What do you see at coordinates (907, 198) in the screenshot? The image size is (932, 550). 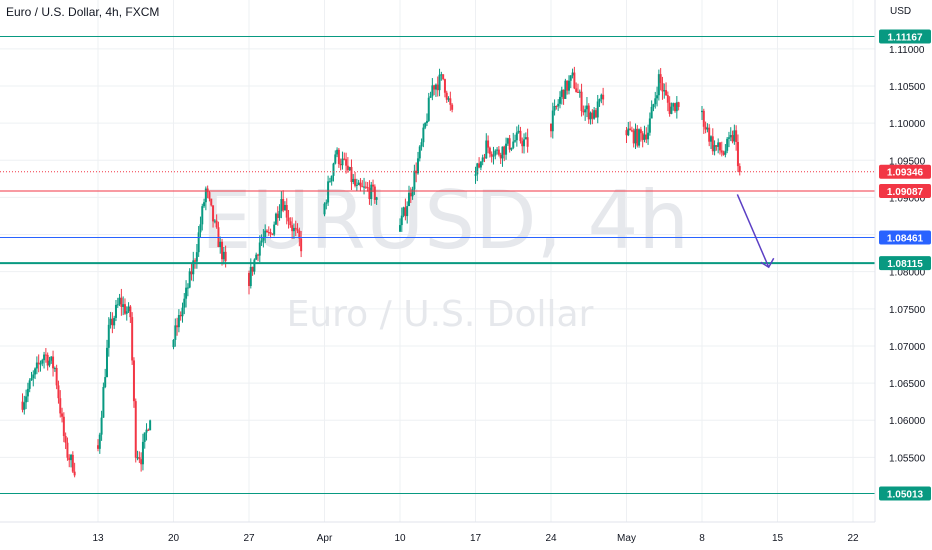 I see `price-tick-label: 1.09000` at bounding box center [907, 198].